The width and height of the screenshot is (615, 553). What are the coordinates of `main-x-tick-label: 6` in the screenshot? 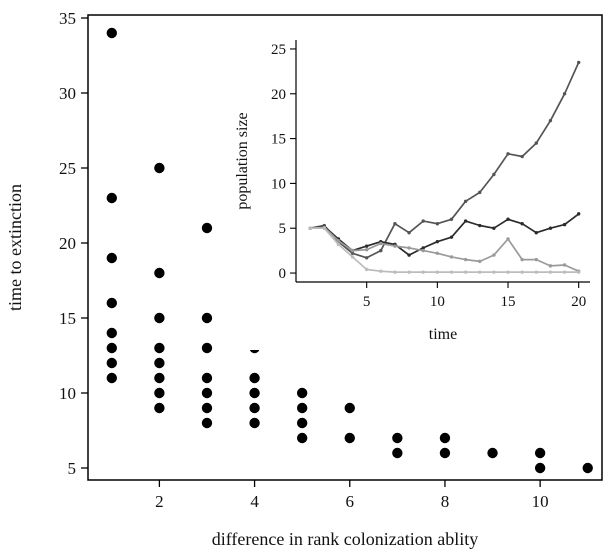 It's located at (350, 501).